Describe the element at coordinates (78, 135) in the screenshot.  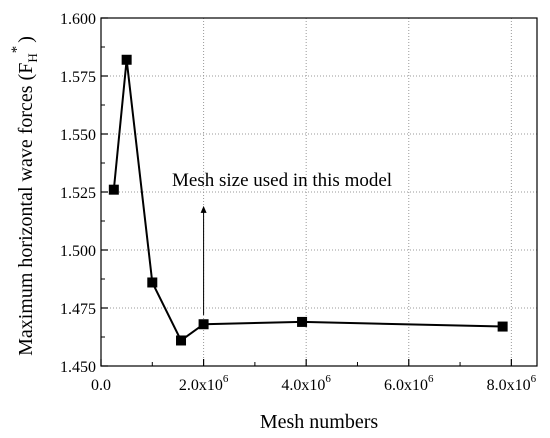
I see `y-tick-label: 1.550` at that location.